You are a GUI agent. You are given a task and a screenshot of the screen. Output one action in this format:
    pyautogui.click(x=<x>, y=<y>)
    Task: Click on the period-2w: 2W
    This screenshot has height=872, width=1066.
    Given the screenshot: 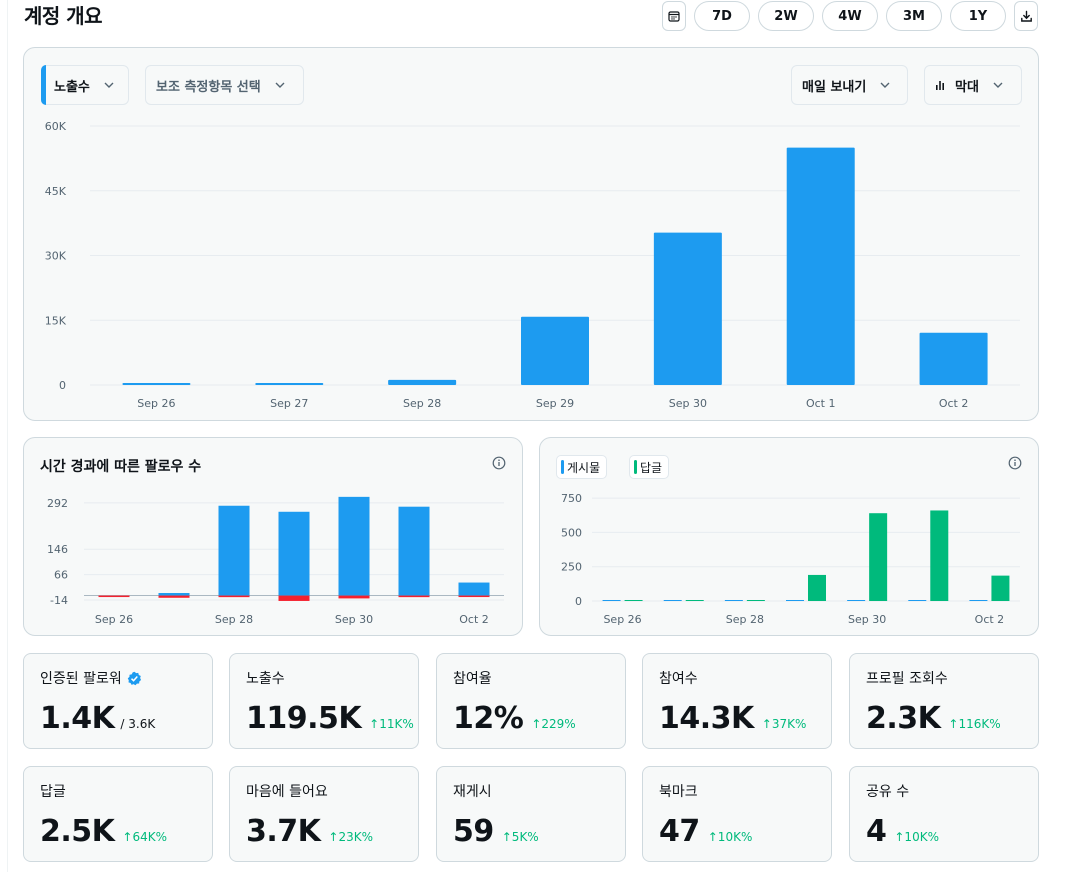 What is the action you would take?
    pyautogui.click(x=786, y=16)
    